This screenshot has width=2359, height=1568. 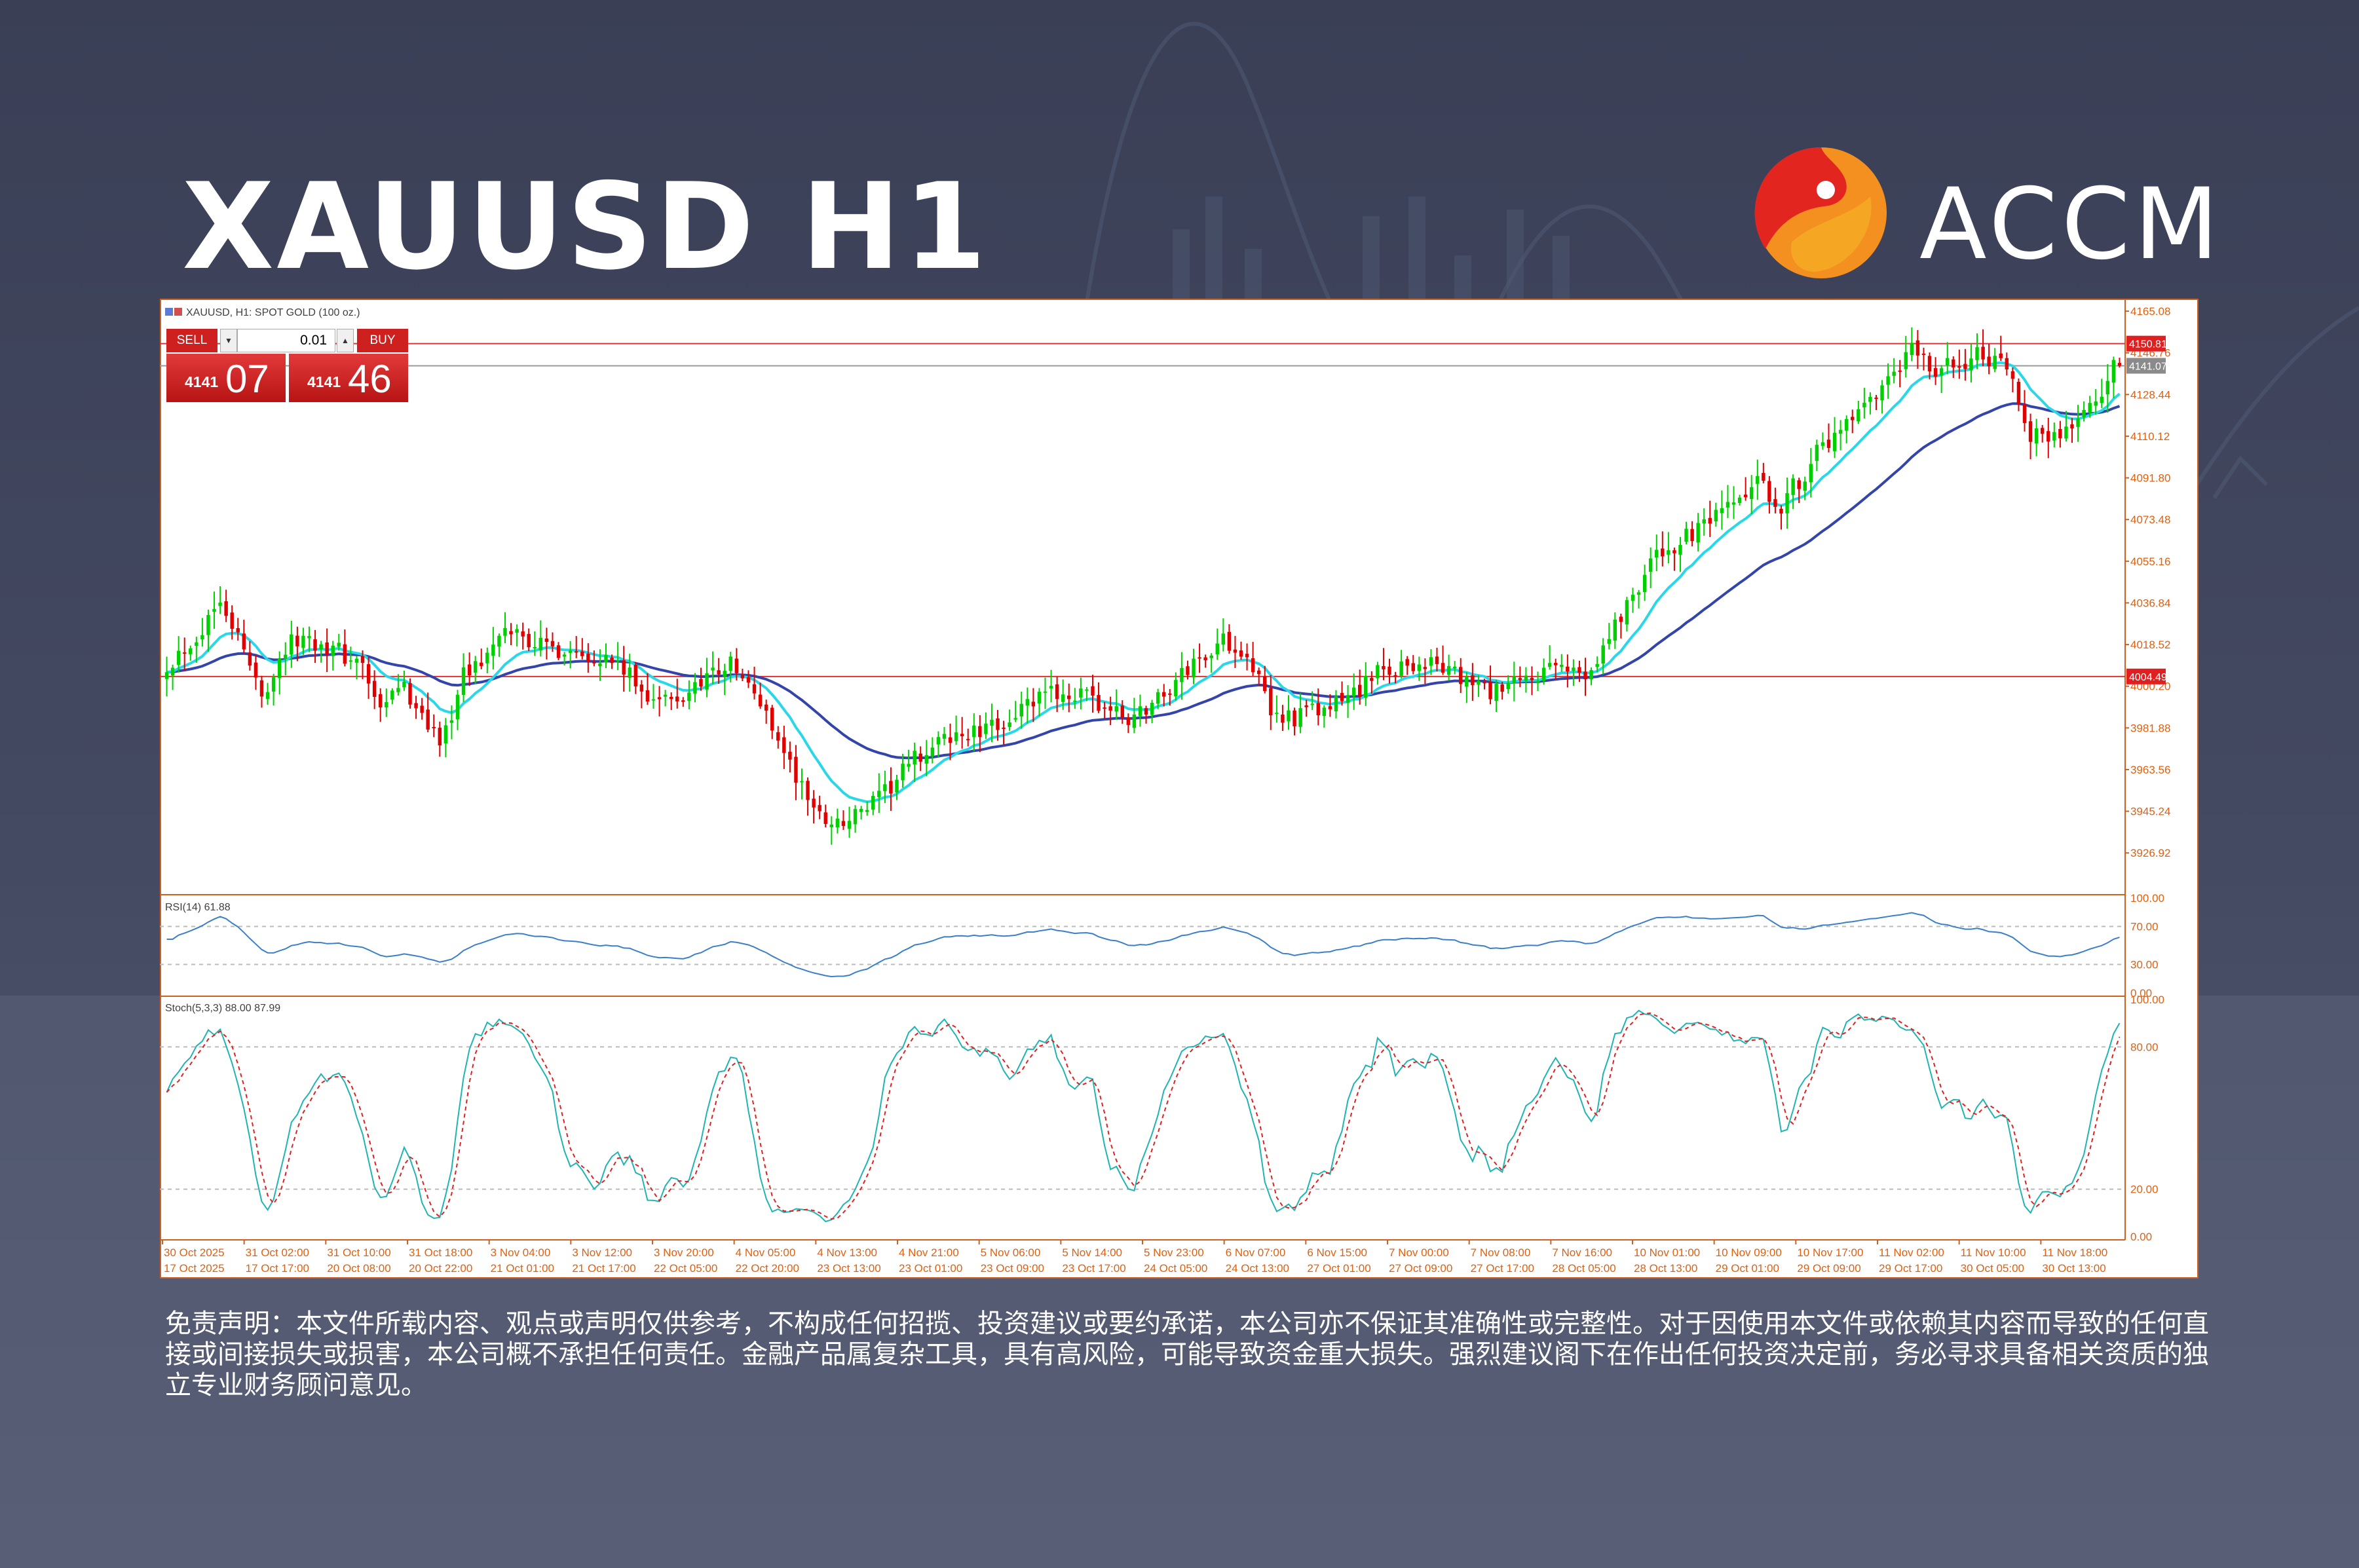 What do you see at coordinates (1420, 1268) in the screenshot?
I see `x-tick-label-secondary: 27 Oct 09:00` at bounding box center [1420, 1268].